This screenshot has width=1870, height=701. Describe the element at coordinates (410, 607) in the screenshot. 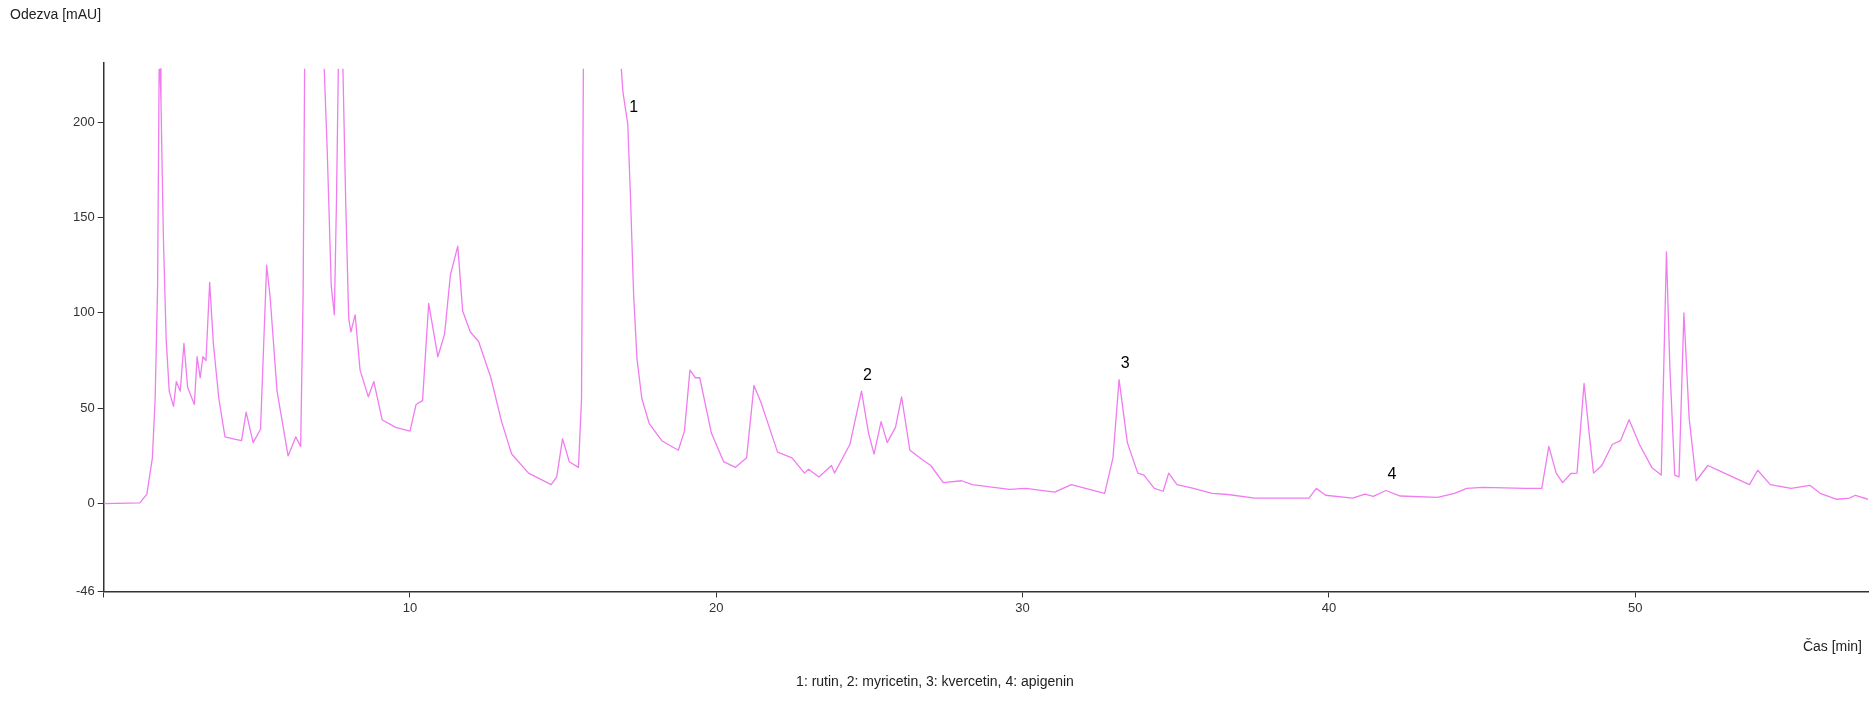

I see `x-tick-label: 10` at that location.